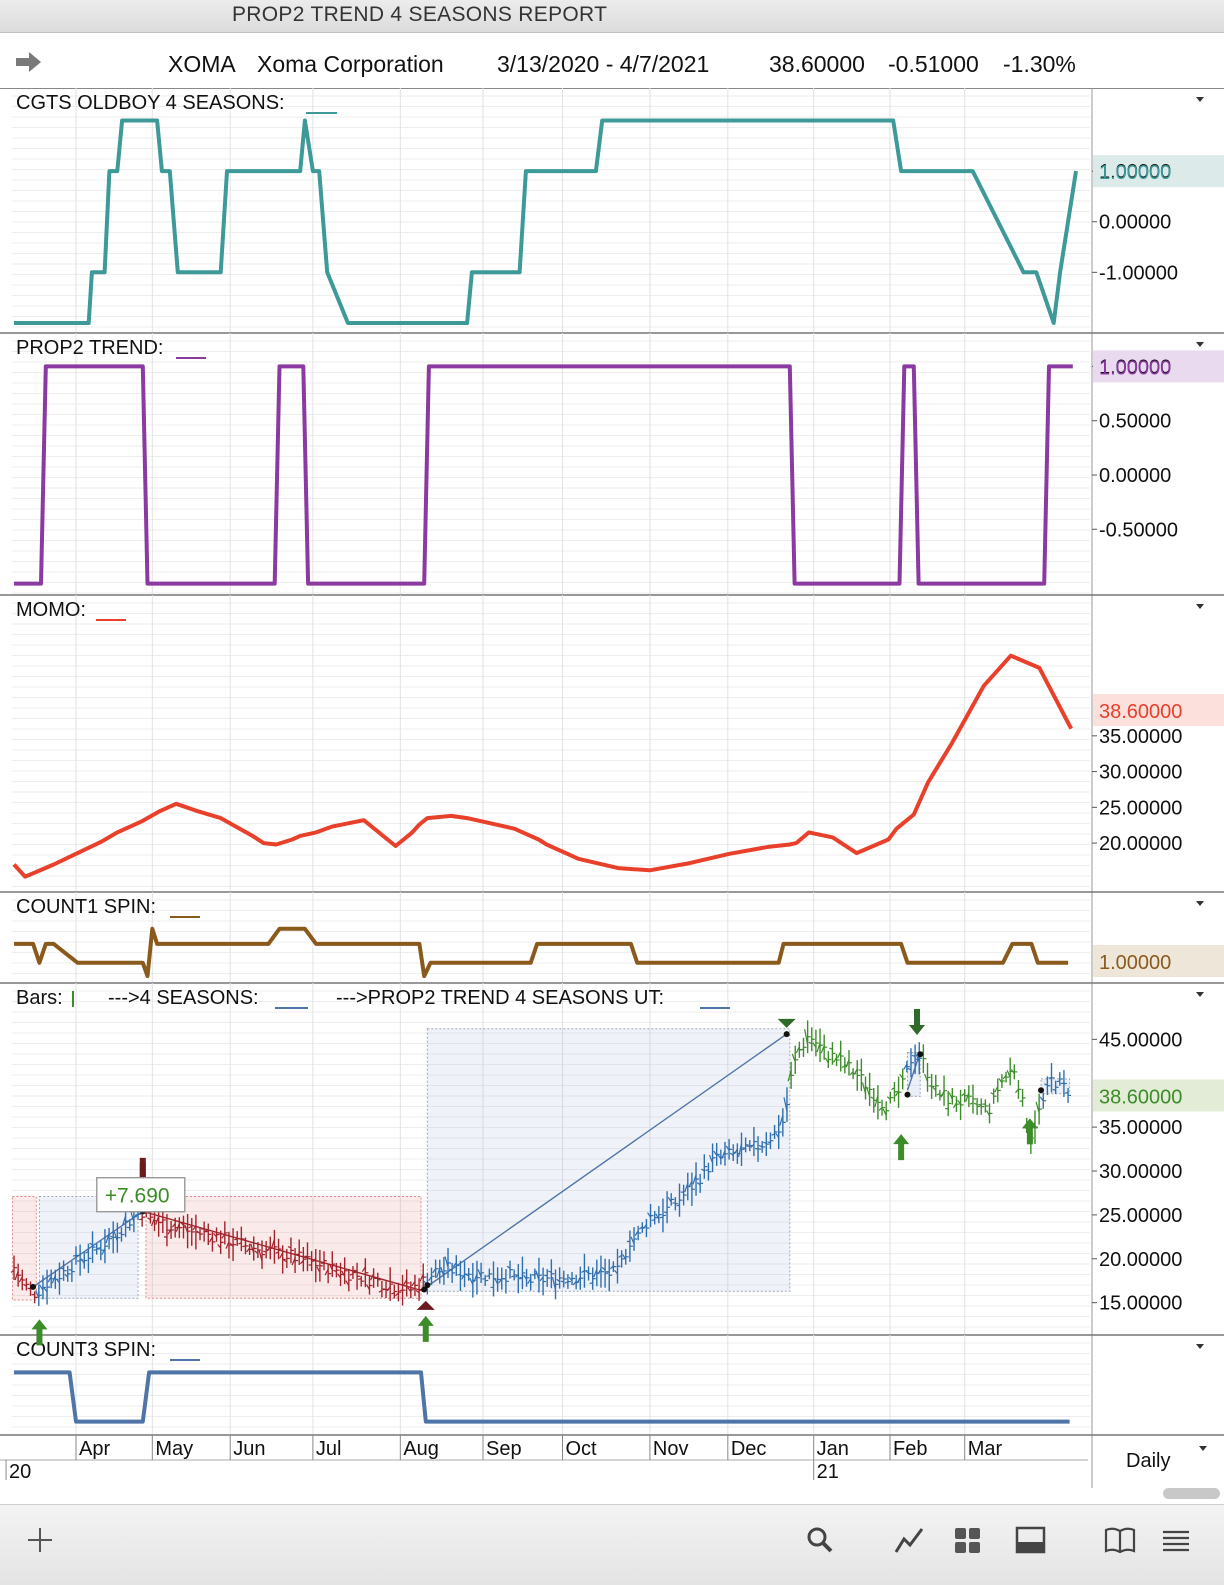  I want to click on month-label: Nov, so click(671, 1449).